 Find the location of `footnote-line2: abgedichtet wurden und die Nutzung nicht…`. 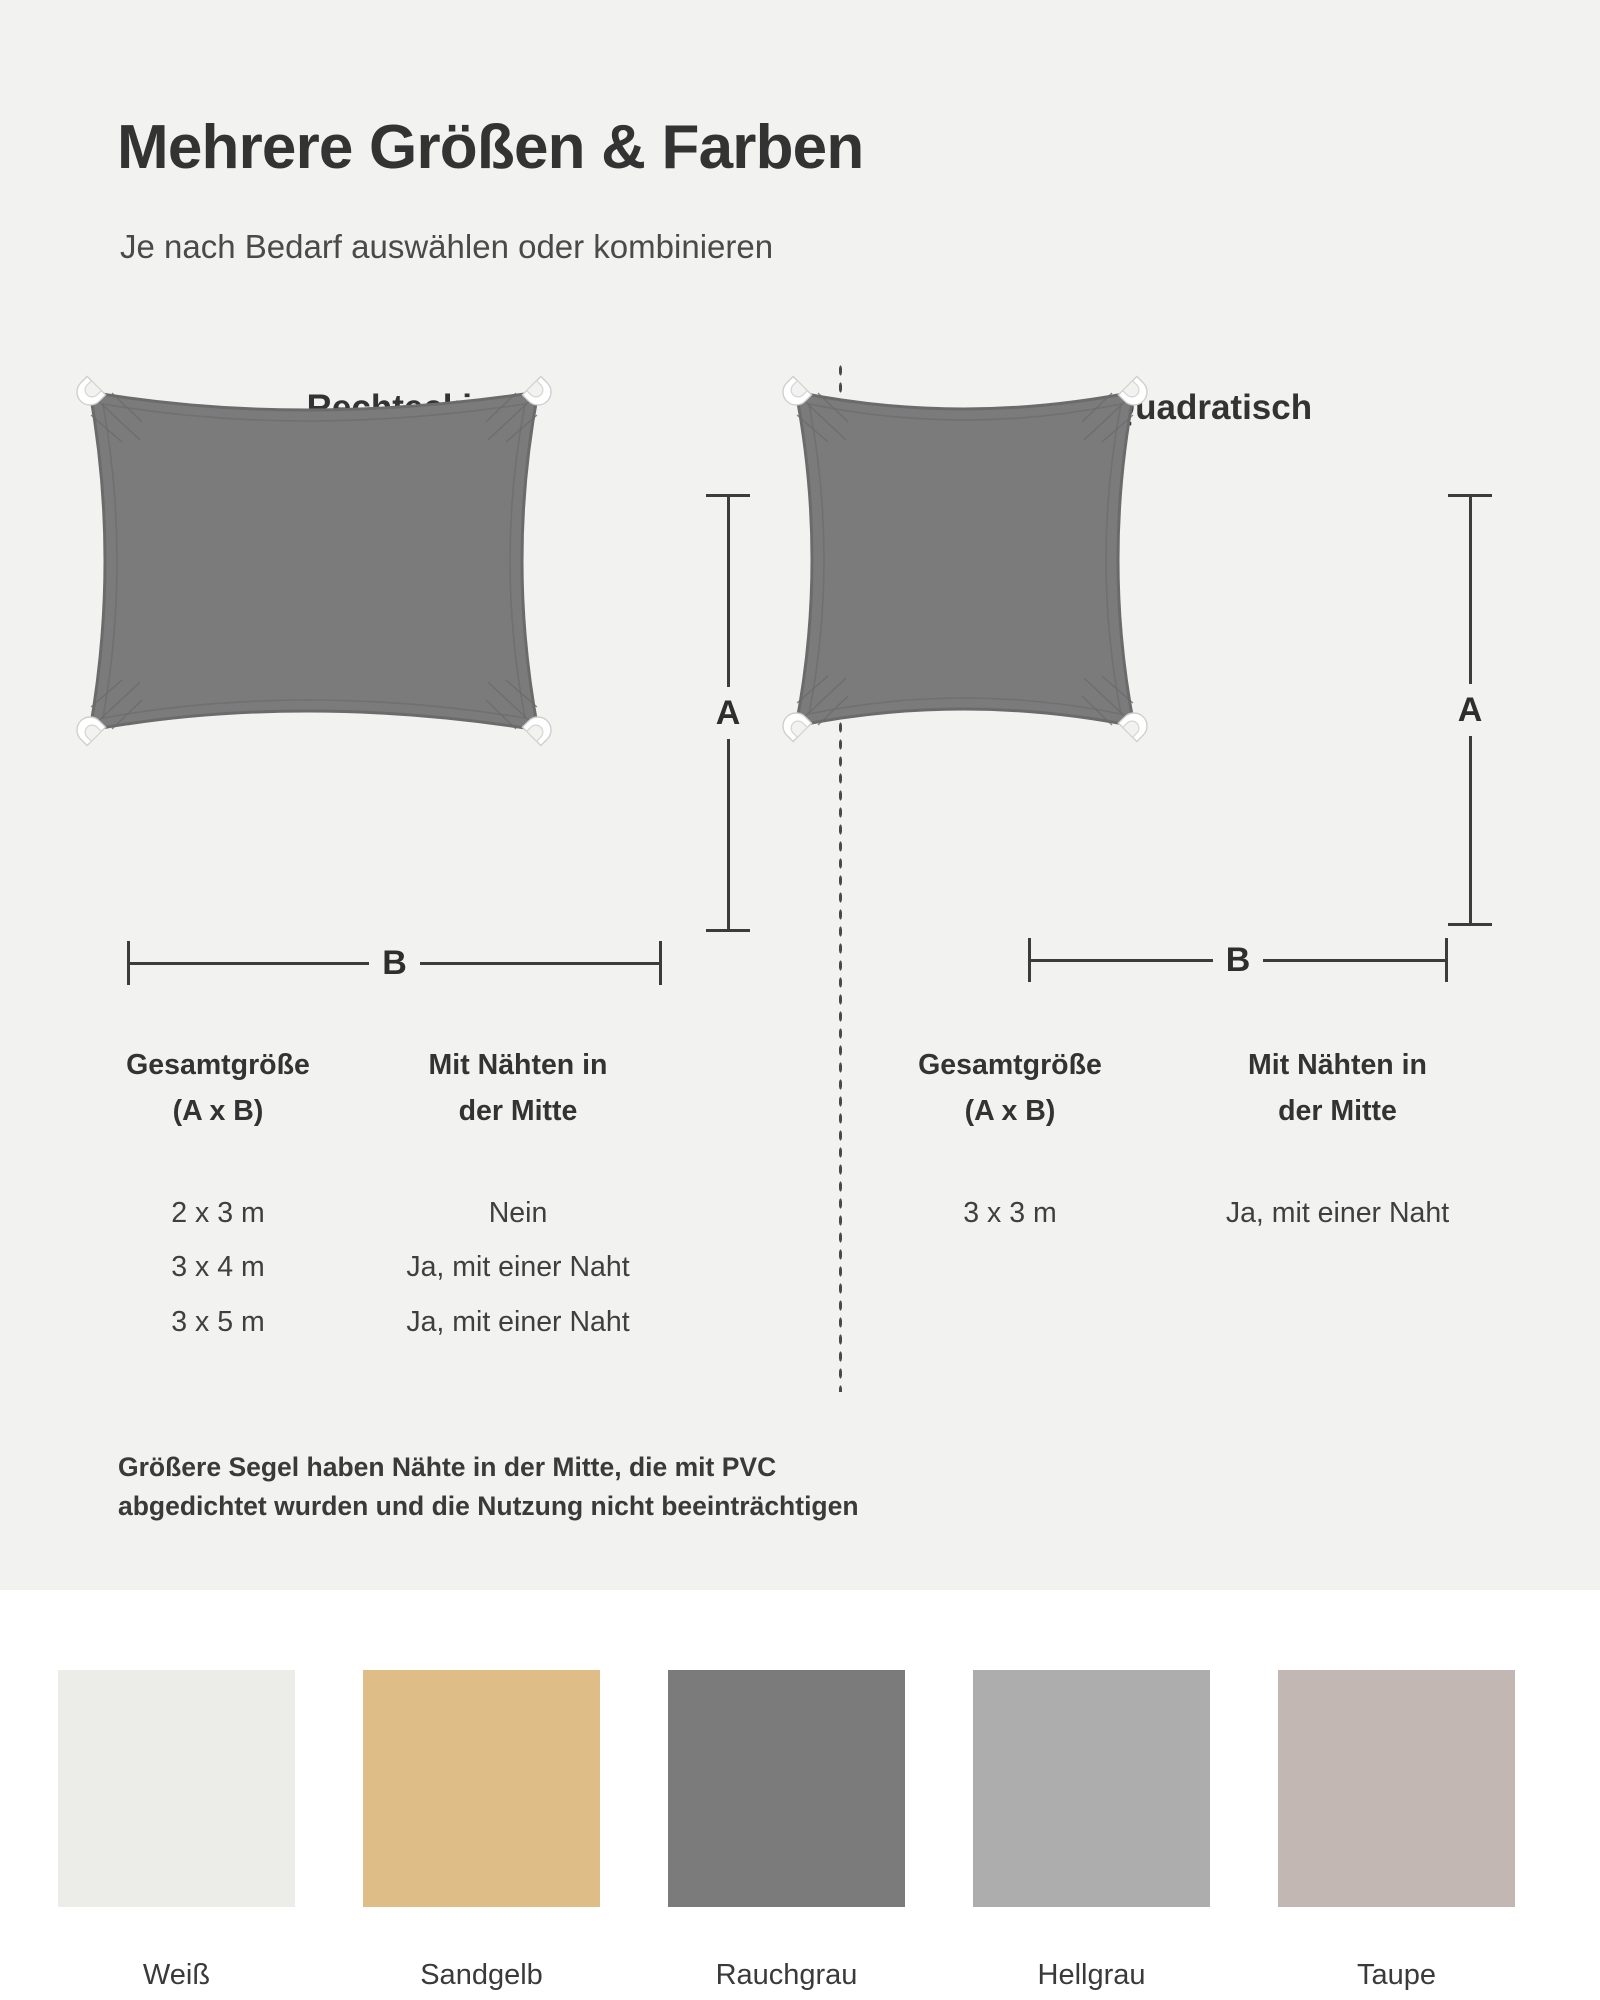

footnote-line2: abgedichtet wurden und die Nutzung nicht… is located at coordinates (488, 1506).